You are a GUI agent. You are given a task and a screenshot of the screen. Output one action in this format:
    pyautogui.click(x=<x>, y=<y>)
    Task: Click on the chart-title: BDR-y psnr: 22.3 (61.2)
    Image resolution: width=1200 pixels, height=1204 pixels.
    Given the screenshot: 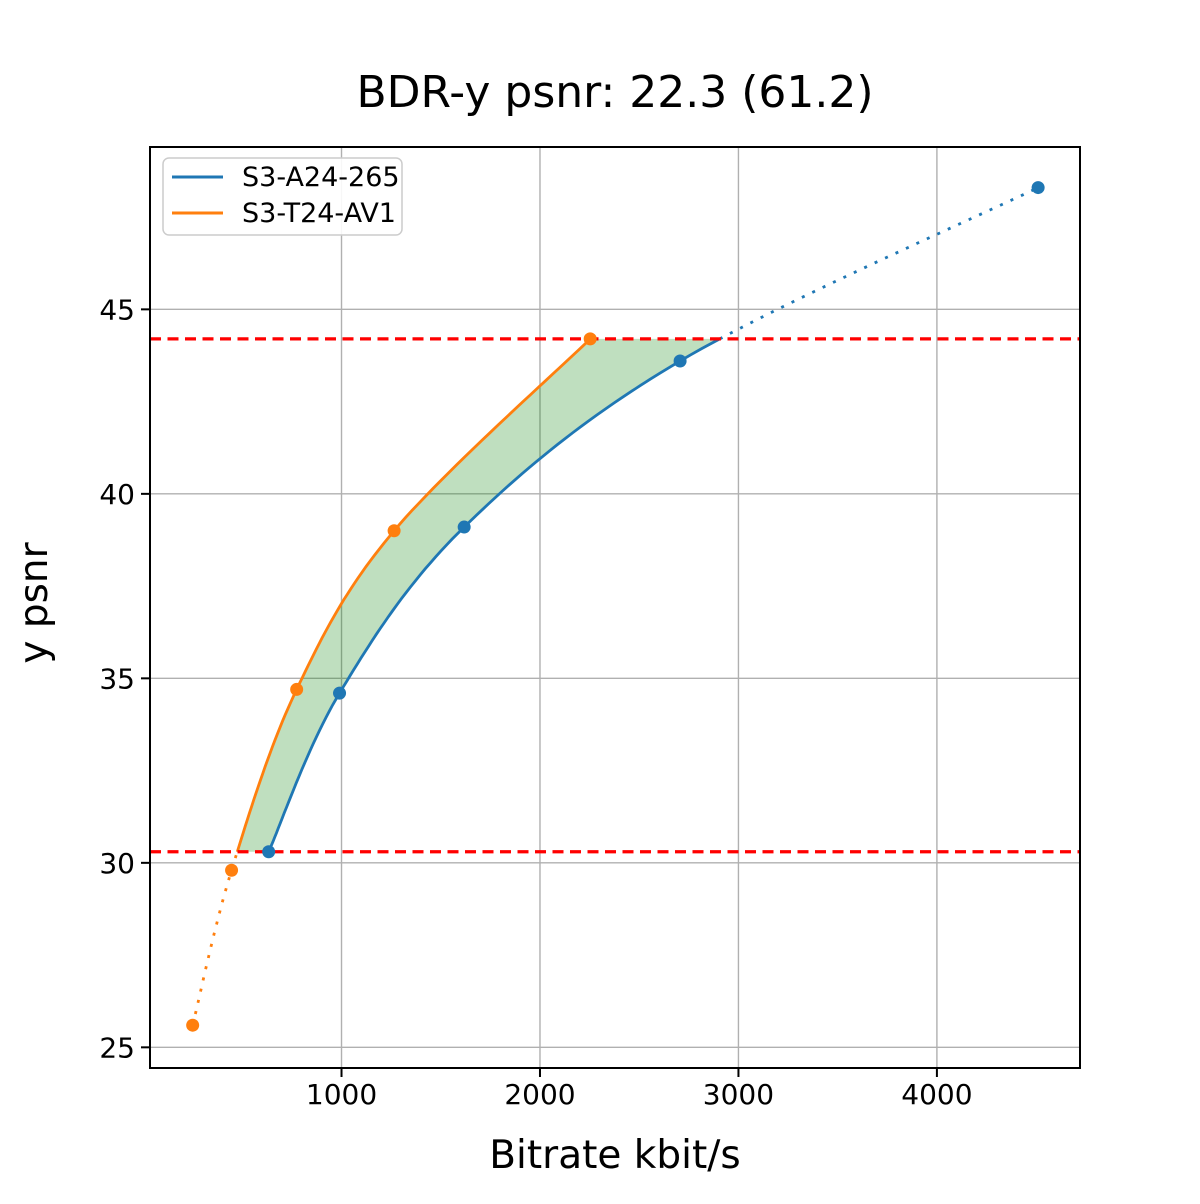 What is the action you would take?
    pyautogui.click(x=614, y=92)
    